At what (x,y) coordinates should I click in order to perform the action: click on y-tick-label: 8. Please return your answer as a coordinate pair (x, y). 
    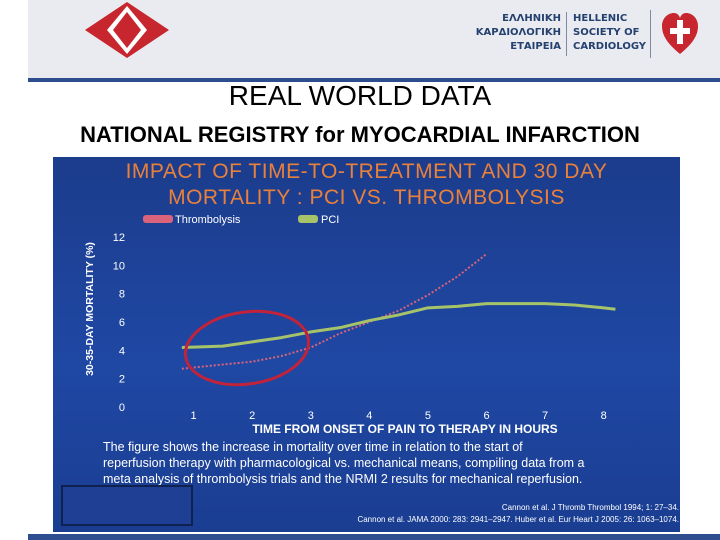
    Looking at the image, I should click on (122, 295).